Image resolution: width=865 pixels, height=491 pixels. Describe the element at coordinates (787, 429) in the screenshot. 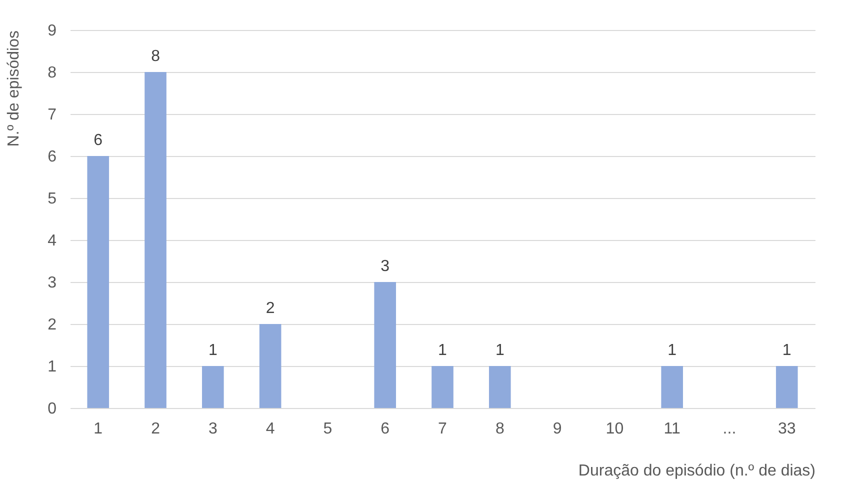

I see `x-tick-label: 33` at that location.